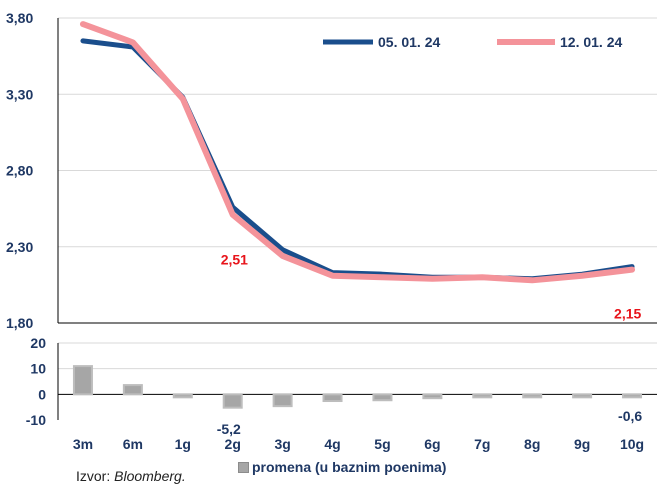 Image resolution: width=662 pixels, height=489 pixels. What do you see at coordinates (36, 420) in the screenshot?
I see `y-tick-label: -10` at bounding box center [36, 420].